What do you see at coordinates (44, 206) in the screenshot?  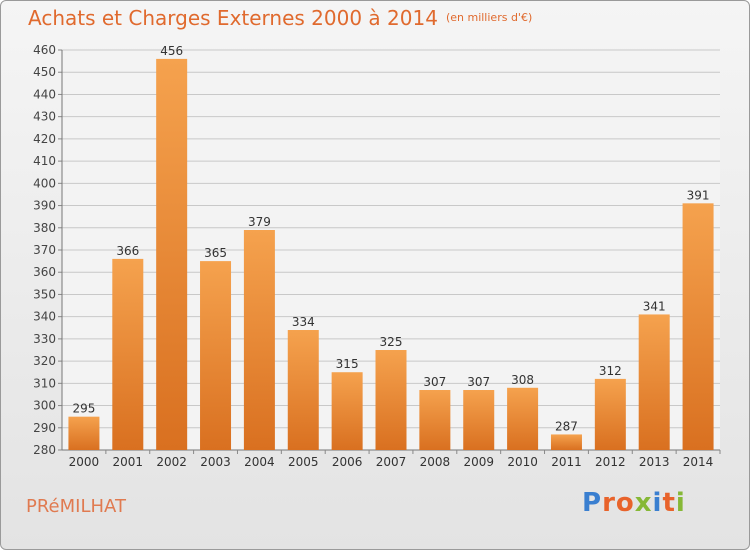 I see `y-tick-label: 390` at bounding box center [44, 206].